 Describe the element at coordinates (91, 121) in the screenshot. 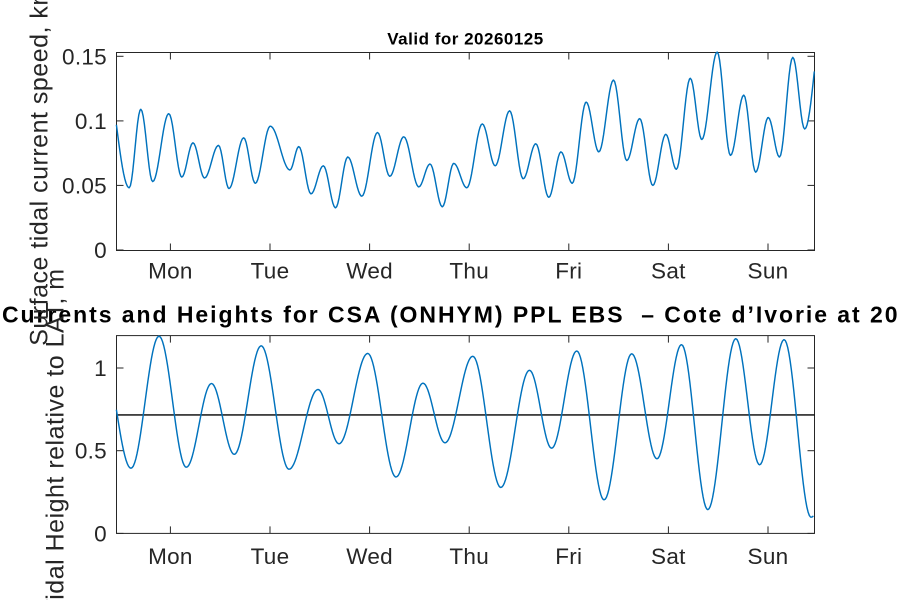

I see `svg-text: 0.1` at that location.